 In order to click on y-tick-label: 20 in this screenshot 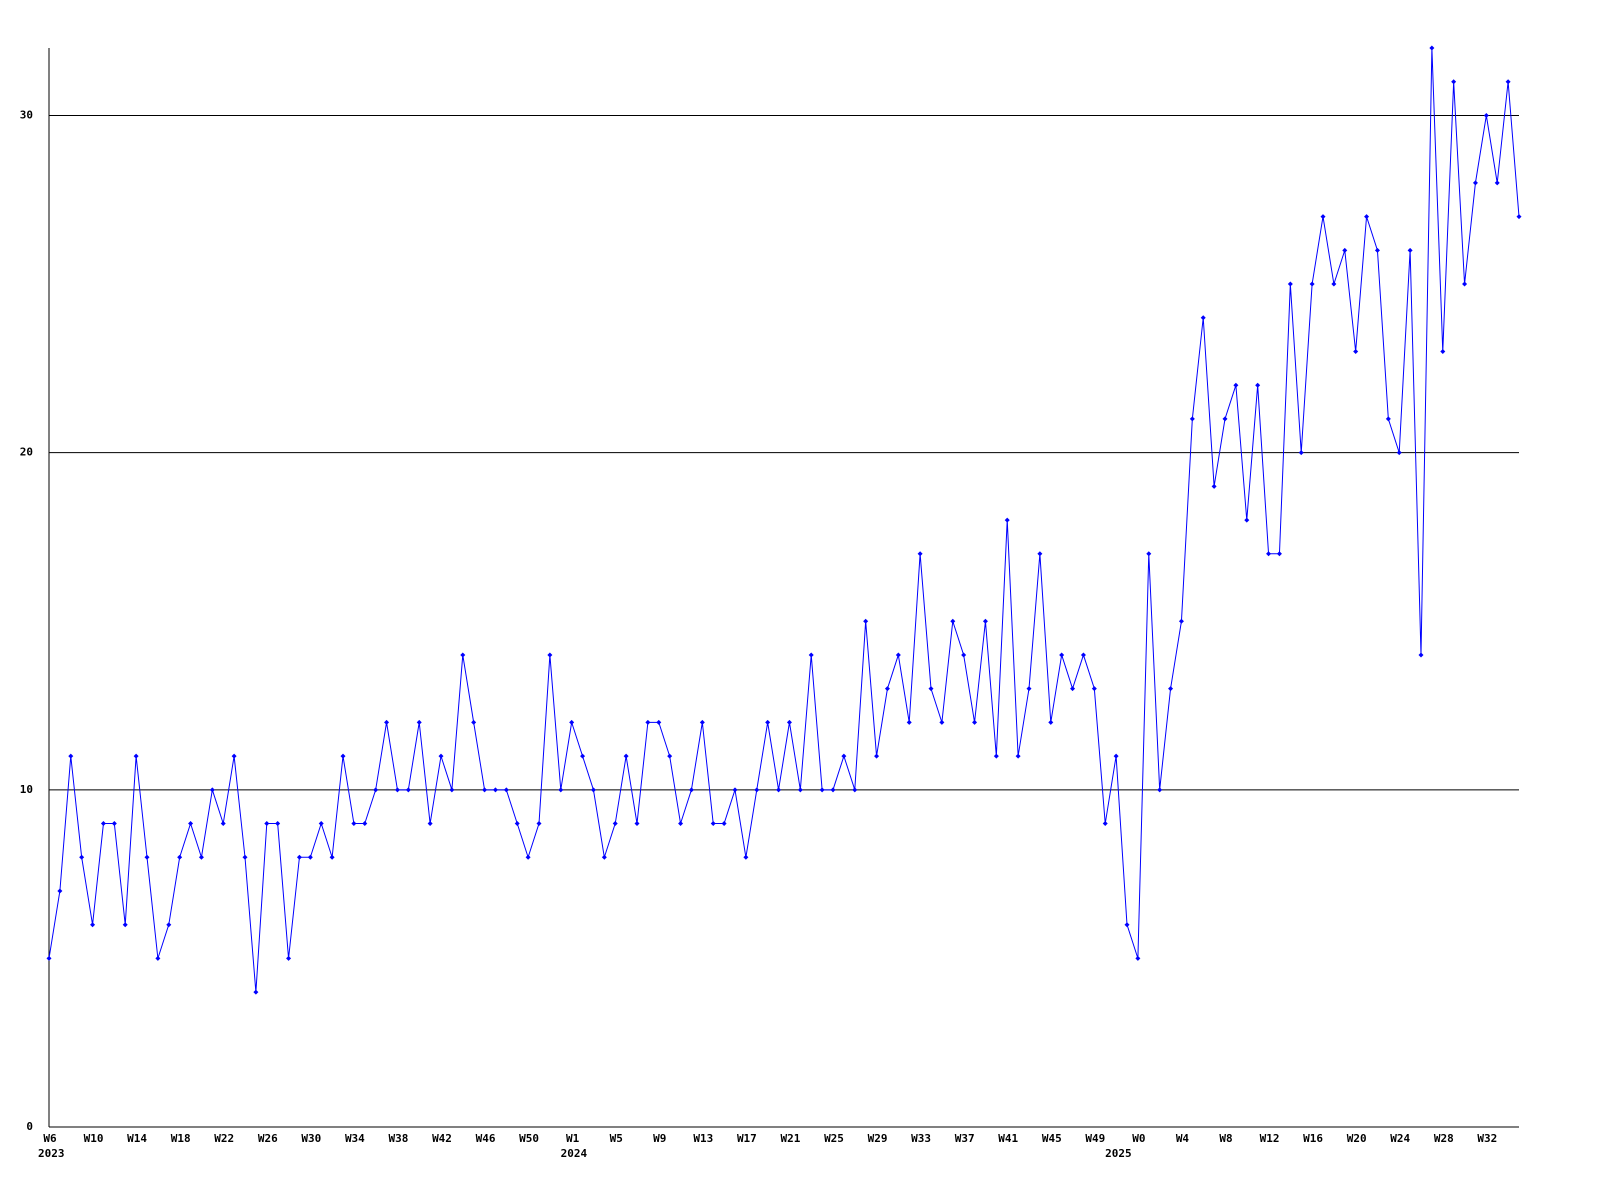, I will do `click(26, 452)`.